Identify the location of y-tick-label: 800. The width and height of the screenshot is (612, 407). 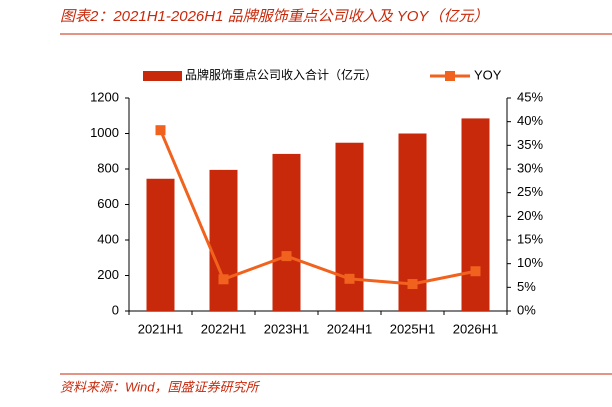
(108, 167).